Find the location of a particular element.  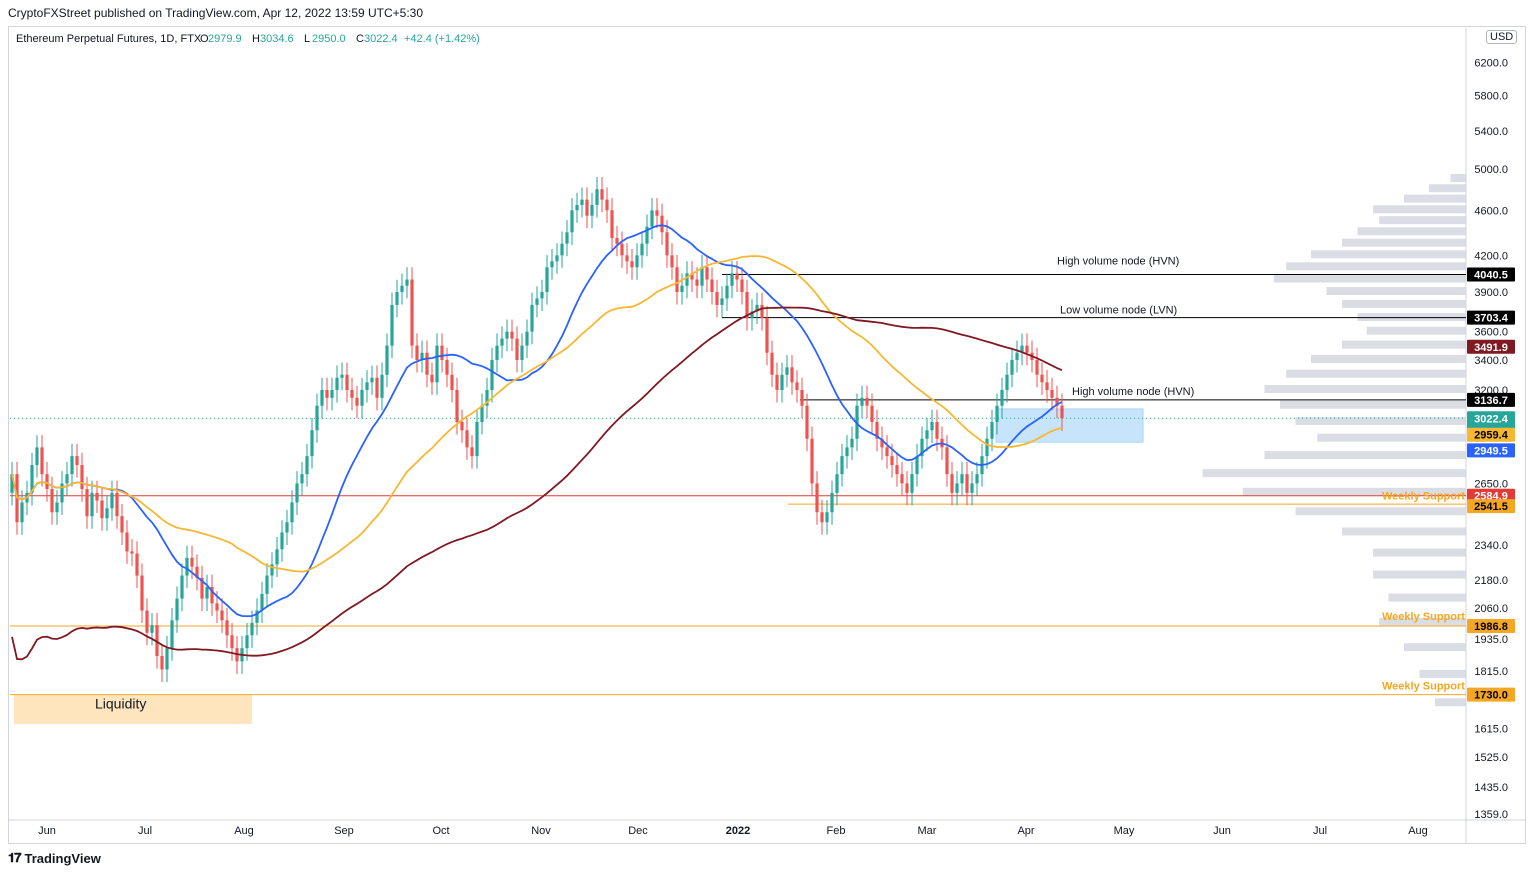

annotation-weekly-support-2: Weekly Support is located at coordinates (1423, 617).